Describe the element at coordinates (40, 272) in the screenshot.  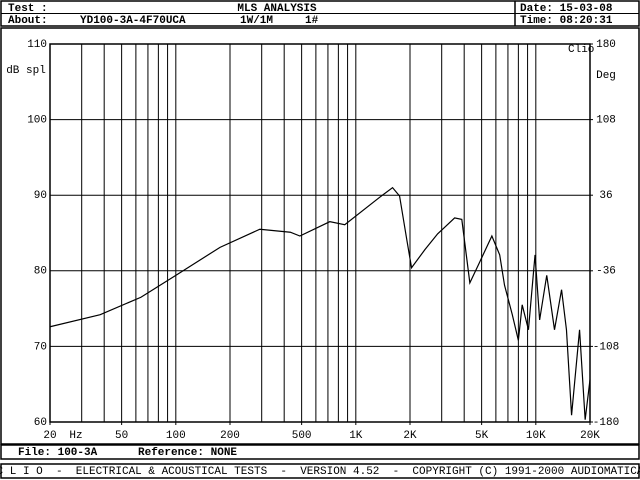
I see `y-tick-label: 80` at that location.